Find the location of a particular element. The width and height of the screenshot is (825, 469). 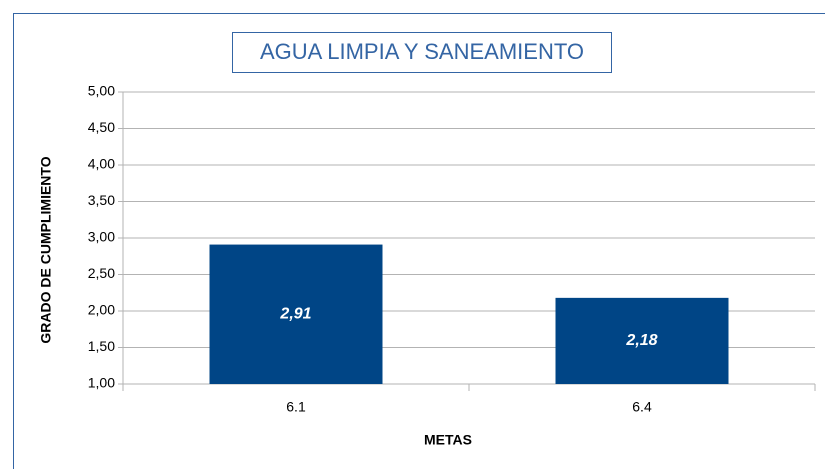

title-box is located at coordinates (422, 52).